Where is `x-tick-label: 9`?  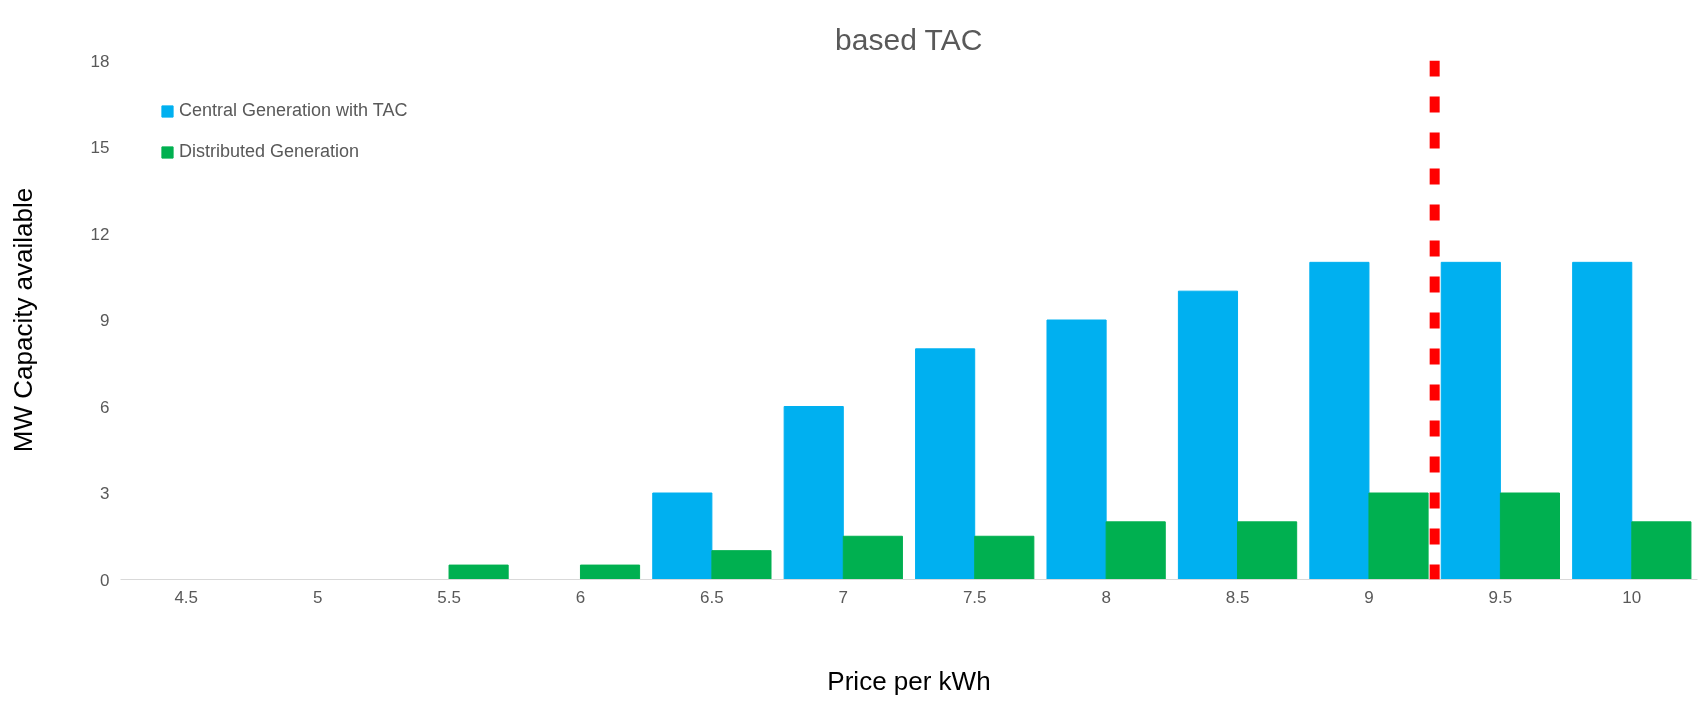
x-tick-label: 9 is located at coordinates (1369, 597).